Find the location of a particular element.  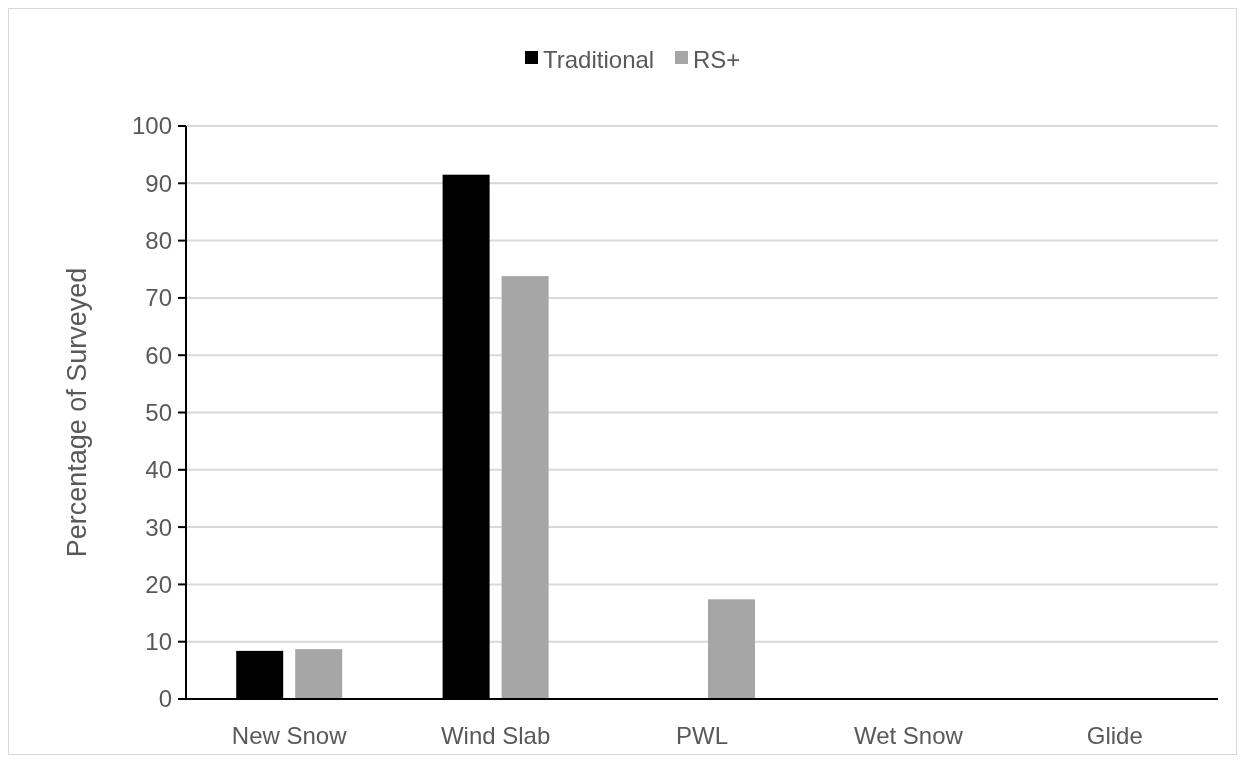

x-tick-label: Glide is located at coordinates (1114, 735).